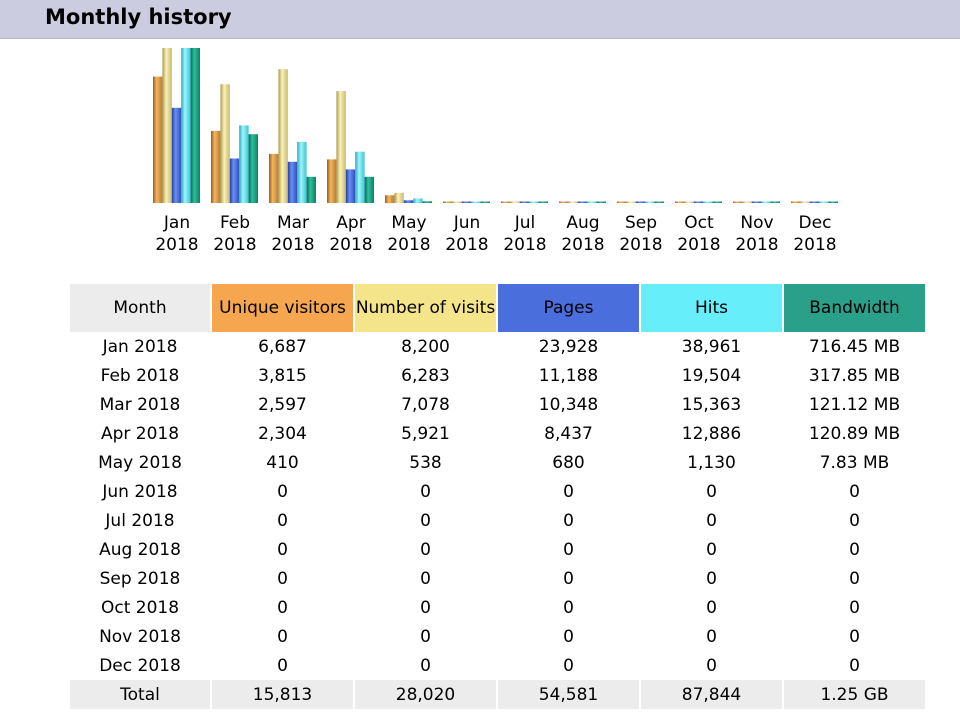 The image size is (960, 728). What do you see at coordinates (425, 404) in the screenshot?
I see `cell-number-of-visits: 7,078` at bounding box center [425, 404].